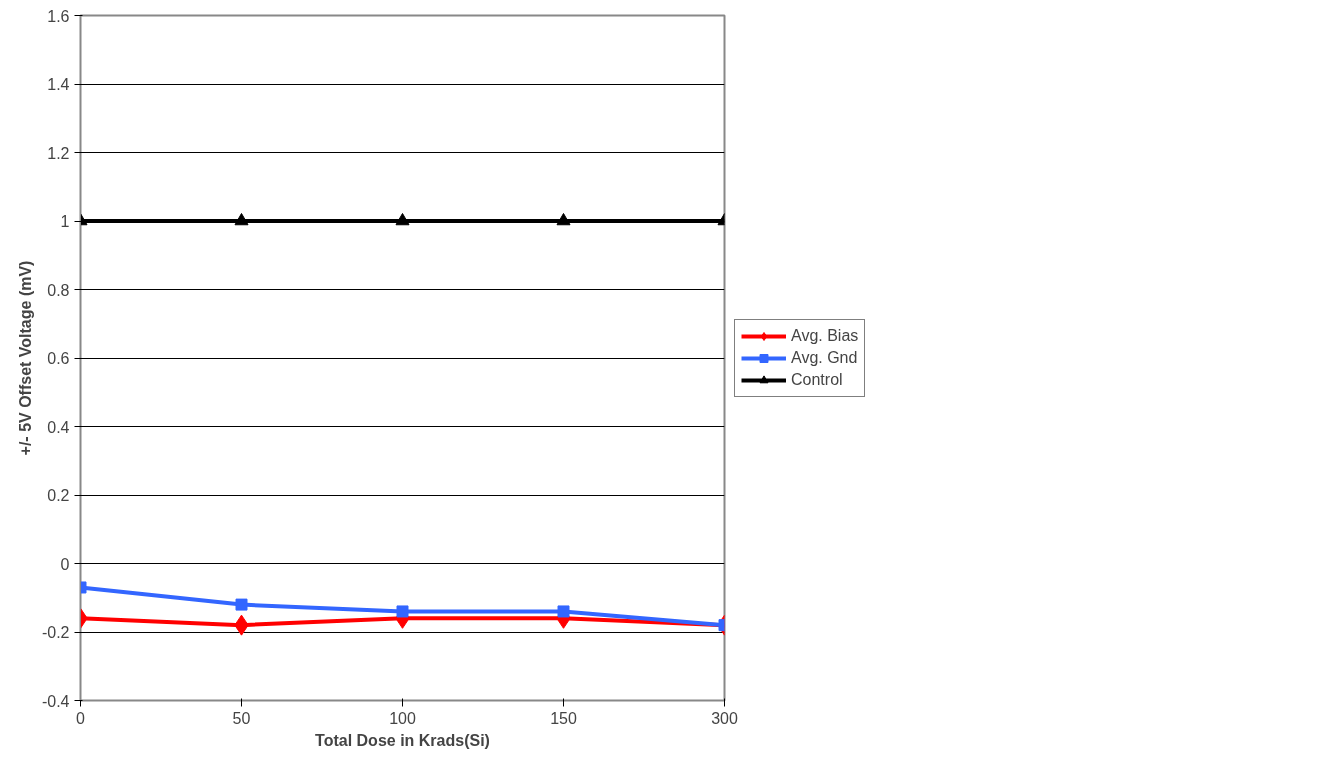  I want to click on x-axis-title: Total Dose in Krads(Si), so click(402, 740).